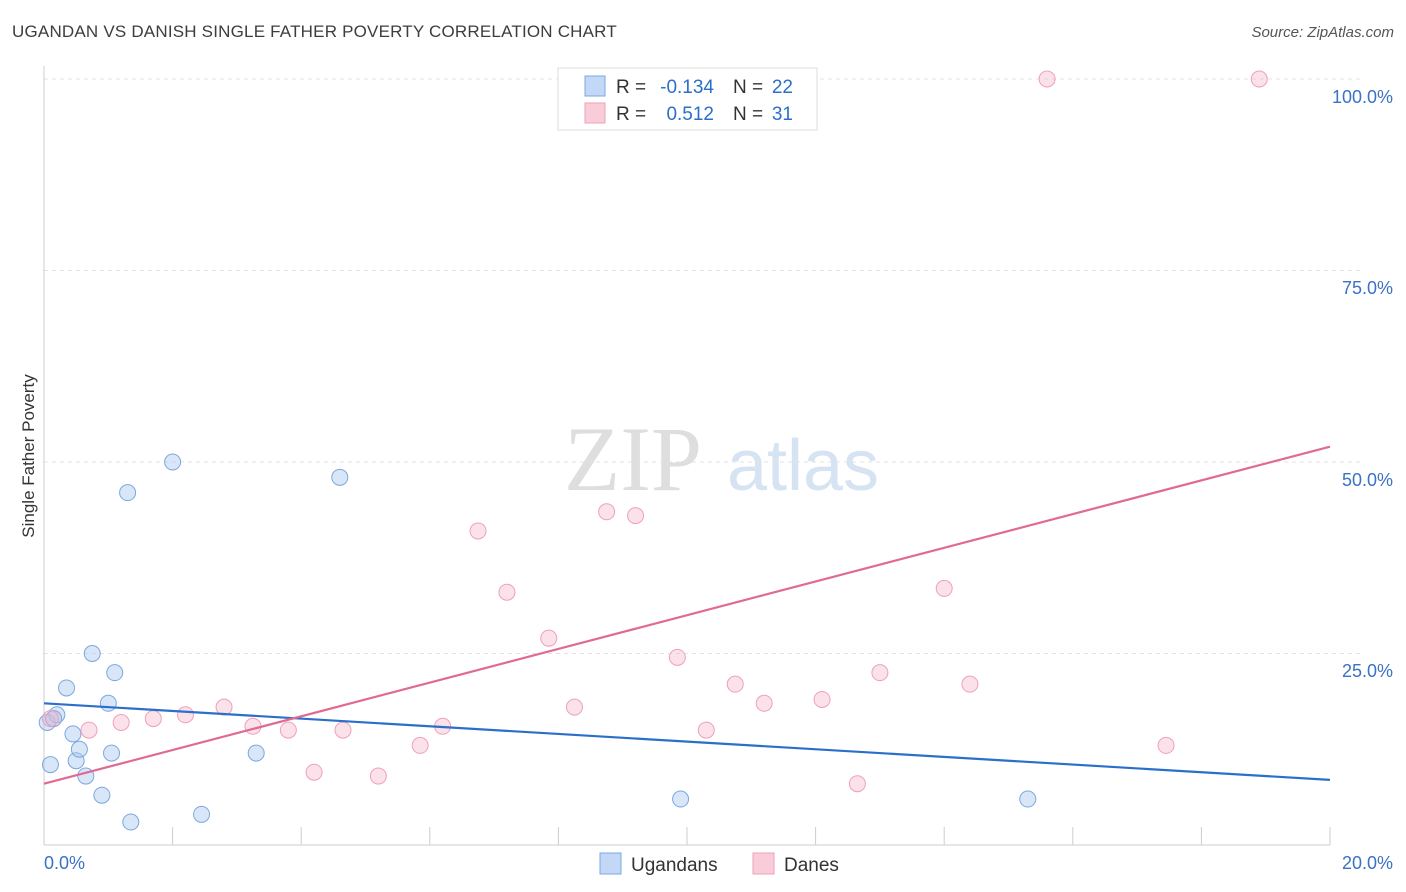 The image size is (1406, 892). Describe the element at coordinates (631, 87) in the screenshot. I see `stats-r-label-ugandans: R =` at that location.